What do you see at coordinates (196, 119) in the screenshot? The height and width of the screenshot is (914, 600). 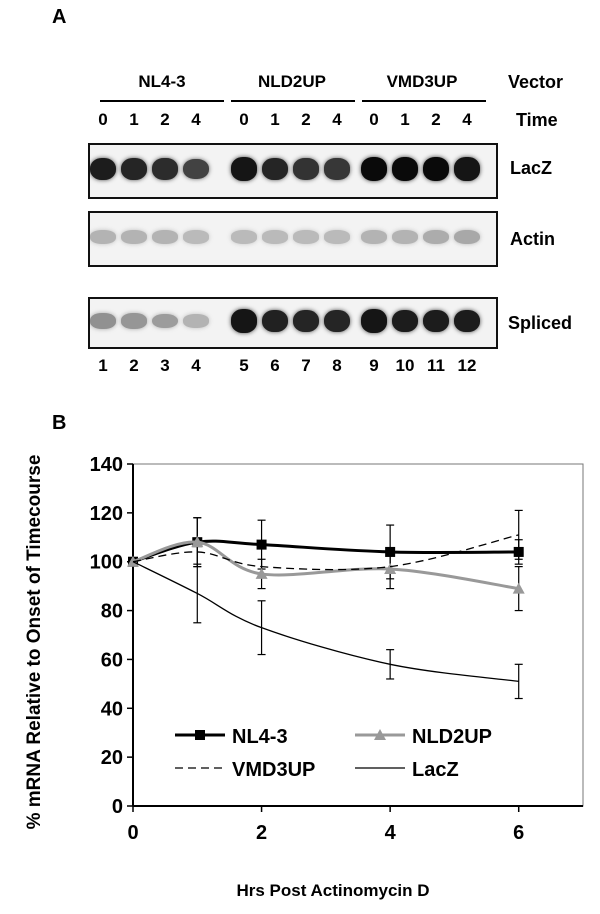 I see `time-point-4: 4` at bounding box center [196, 119].